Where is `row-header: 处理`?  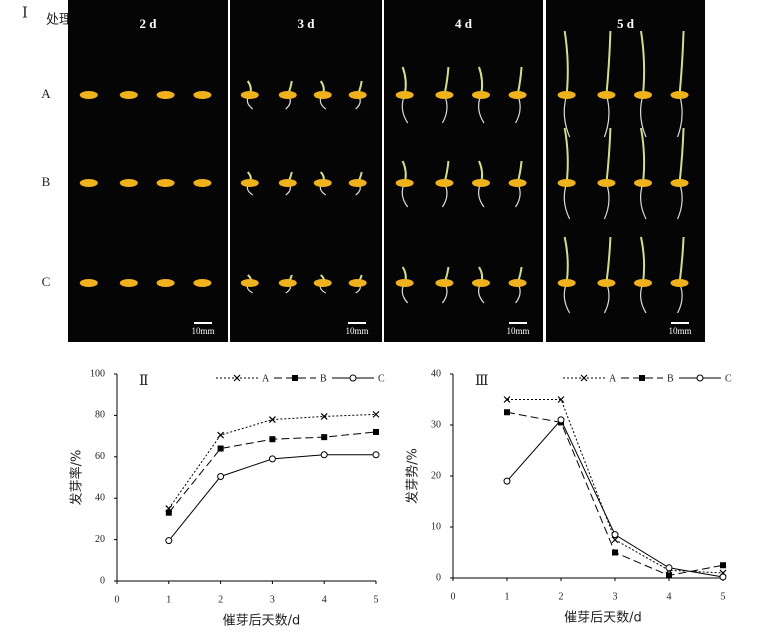 row-header: 处理 is located at coordinates (59, 20).